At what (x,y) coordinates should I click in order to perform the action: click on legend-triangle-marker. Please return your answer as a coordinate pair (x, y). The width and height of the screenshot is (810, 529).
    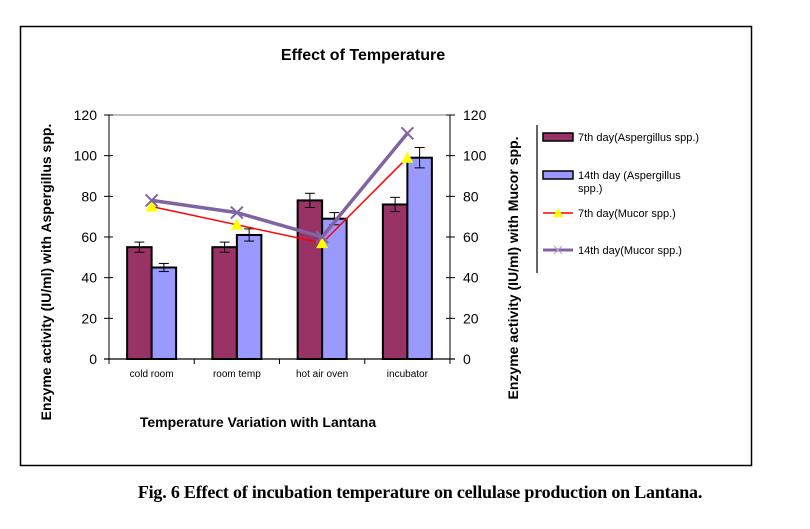
    Looking at the image, I should click on (558, 212).